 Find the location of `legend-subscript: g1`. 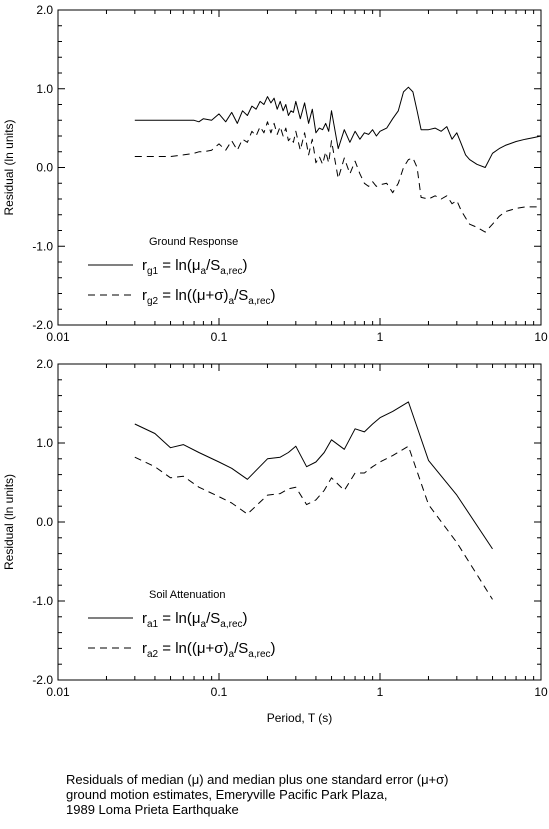

legend-subscript: g1 is located at coordinates (153, 271).